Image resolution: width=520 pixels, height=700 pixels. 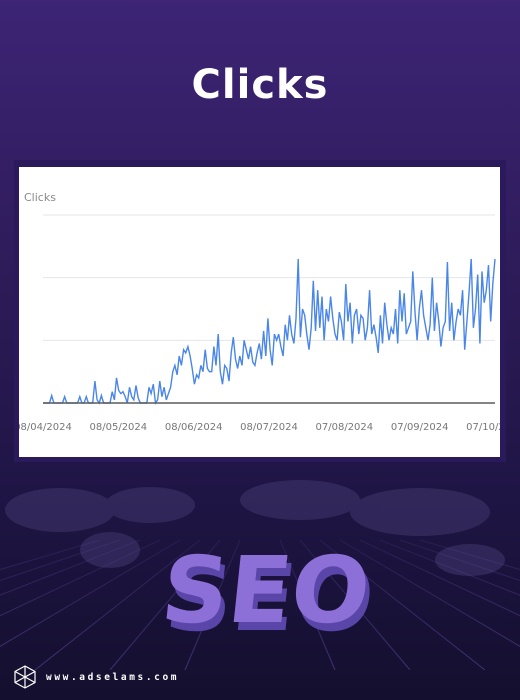 I want to click on geometric-cube-logo-icon, so click(x=25, y=677).